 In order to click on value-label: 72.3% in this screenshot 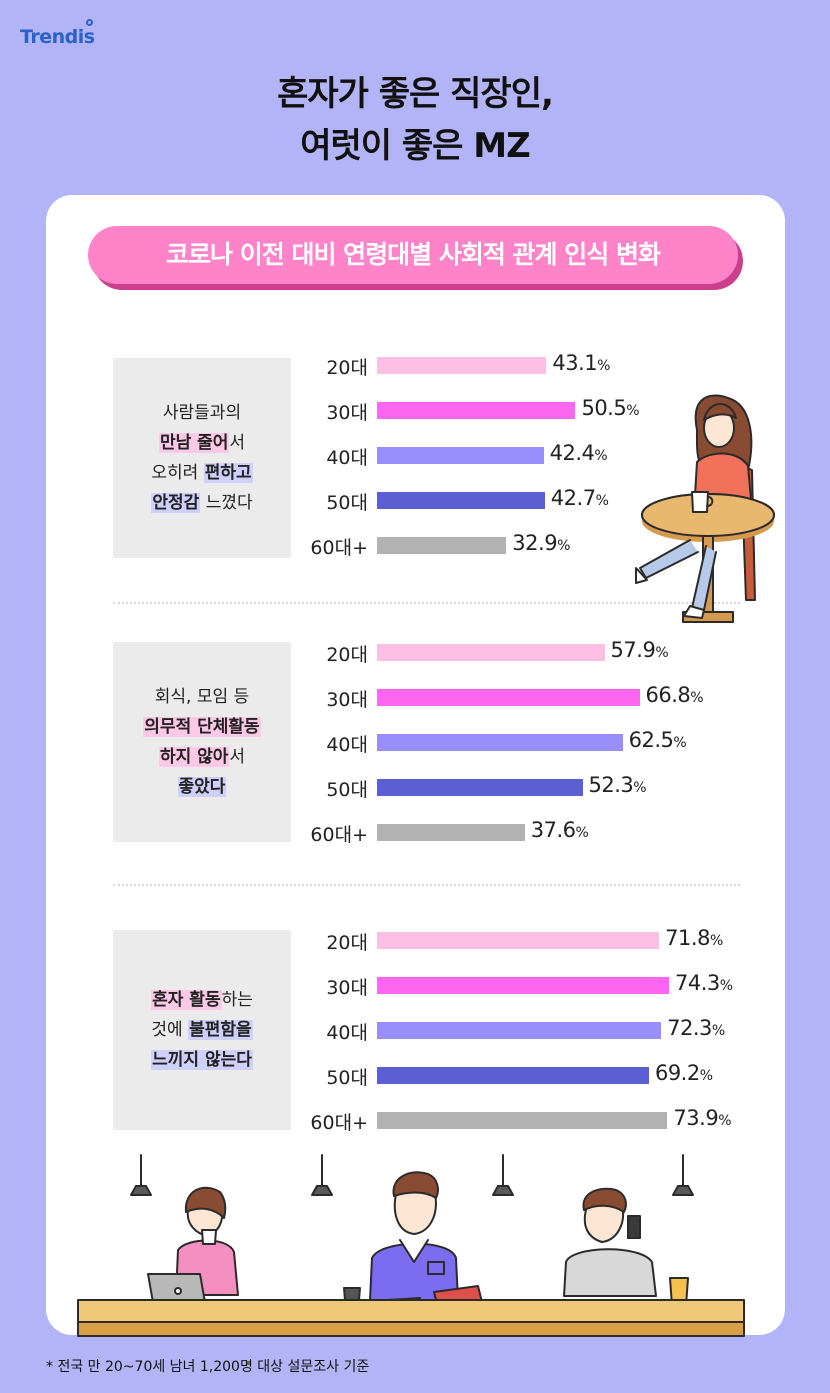, I will do `click(696, 1028)`.